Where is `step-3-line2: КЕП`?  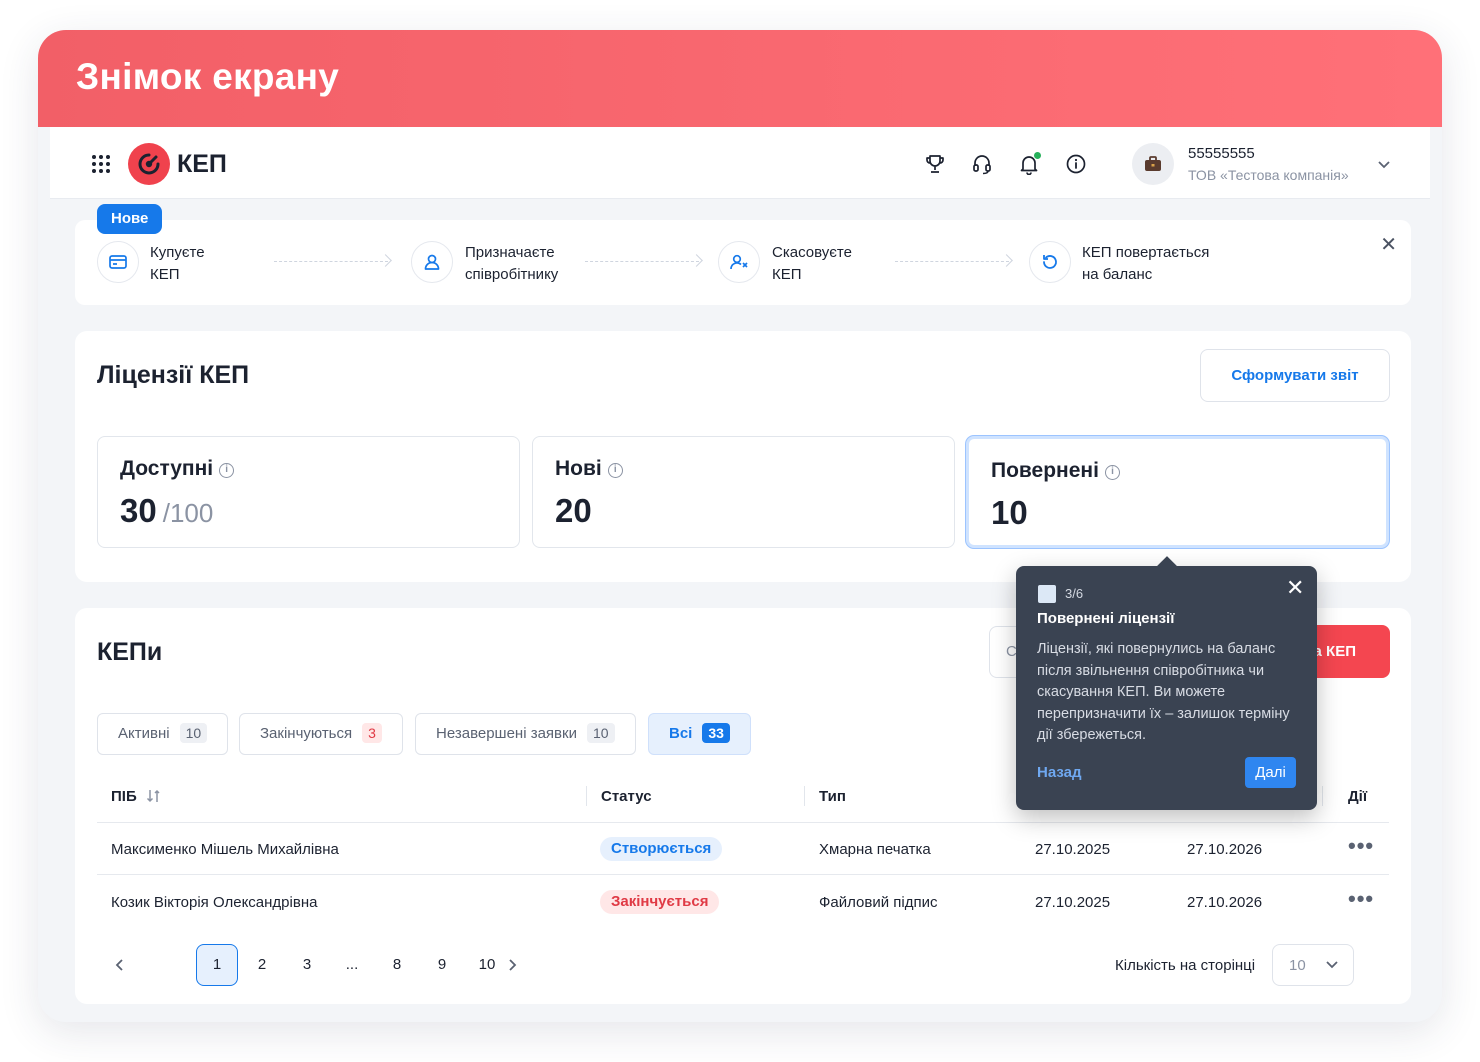 step-3-line2: КЕП is located at coordinates (787, 274).